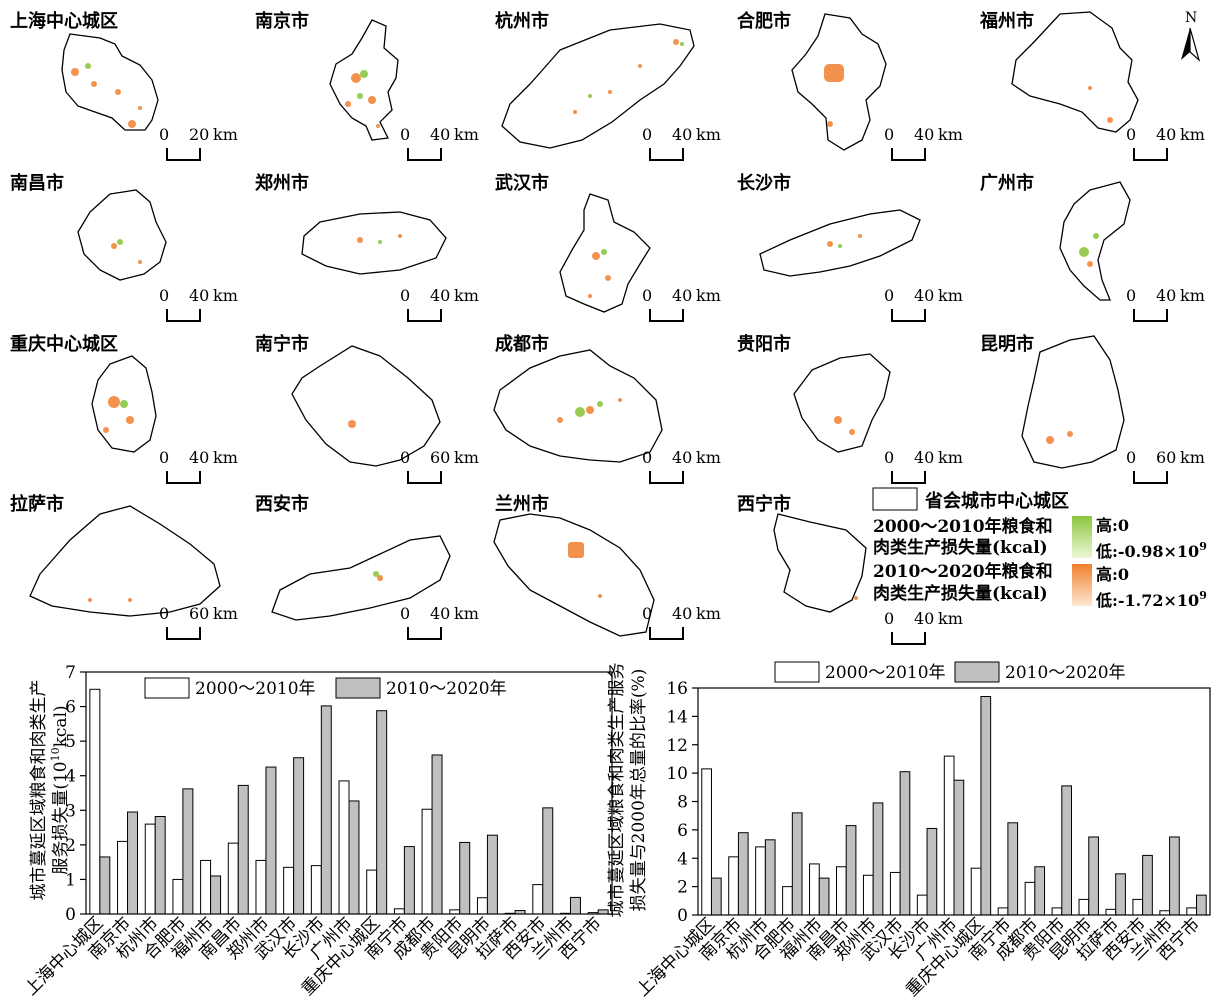 This screenshot has width=1221, height=1008. What do you see at coordinates (1112, 574) in the screenshot?
I see `legend-period2-high: 高:0` at bounding box center [1112, 574].